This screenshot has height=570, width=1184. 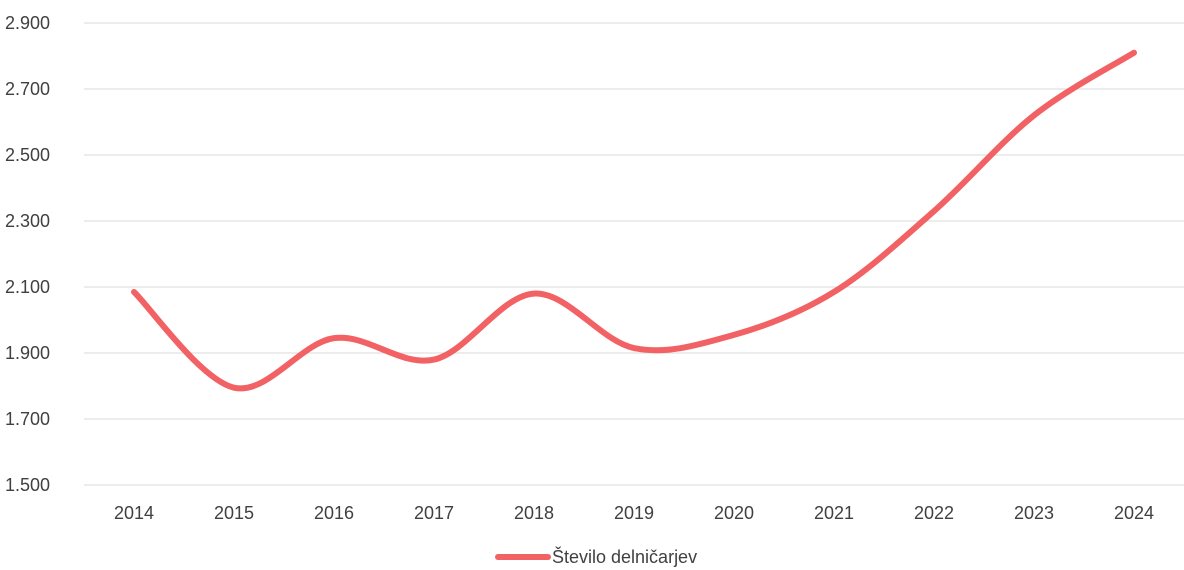 What do you see at coordinates (27, 254) in the screenshot?
I see `y-axis-ticks: 1.500 1.700 1.900 2.100 2.300 2.500 2.700 2.900` at bounding box center [27, 254].